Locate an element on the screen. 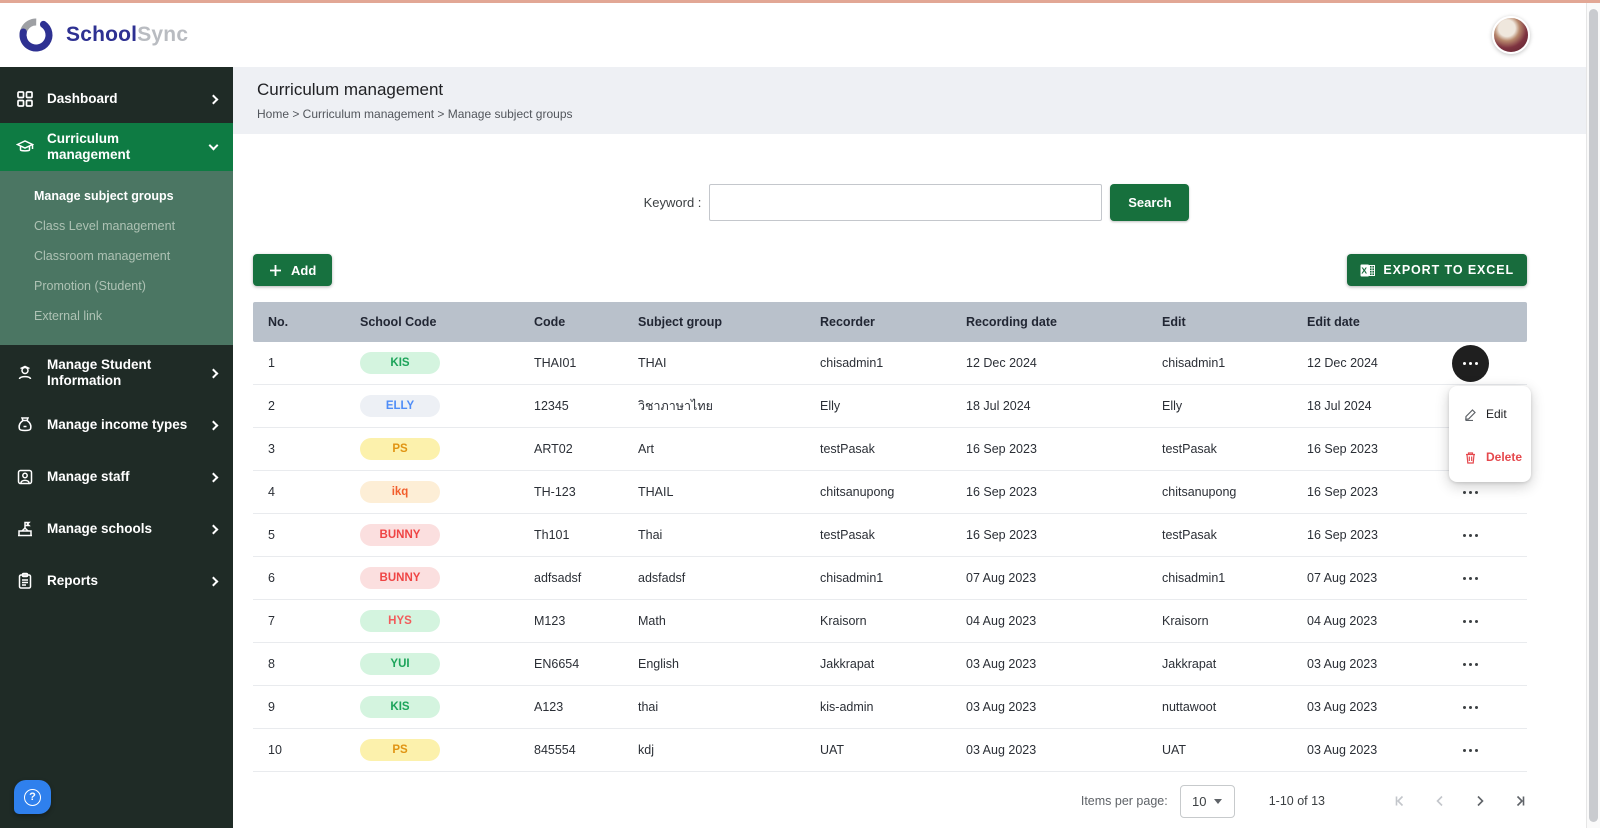 The image size is (1600, 828). vertical-scrollbar is located at coordinates (1593, 415).